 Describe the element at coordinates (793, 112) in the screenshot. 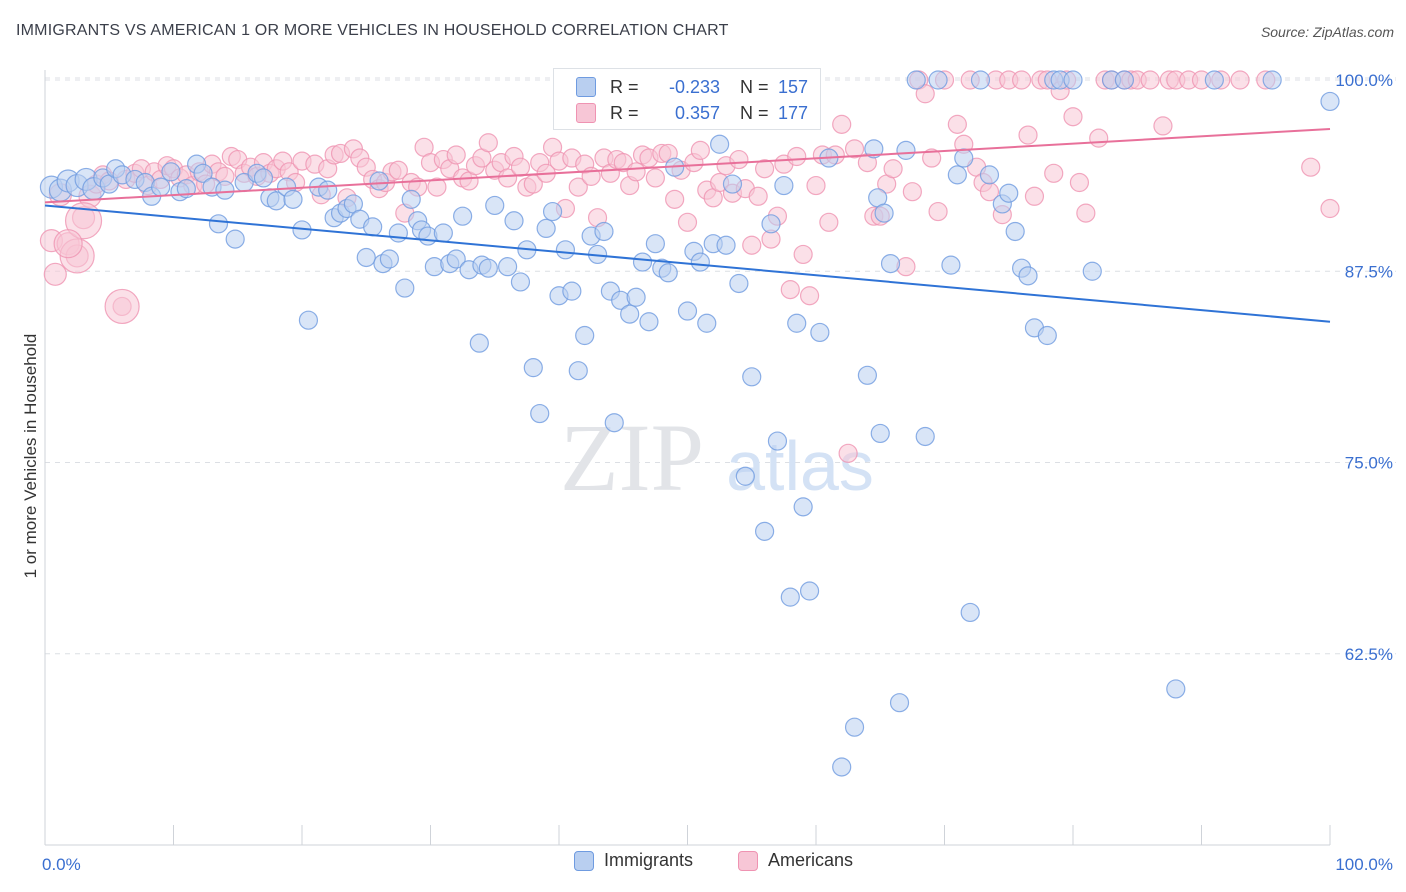

I see `stats-n-value: 177` at that location.